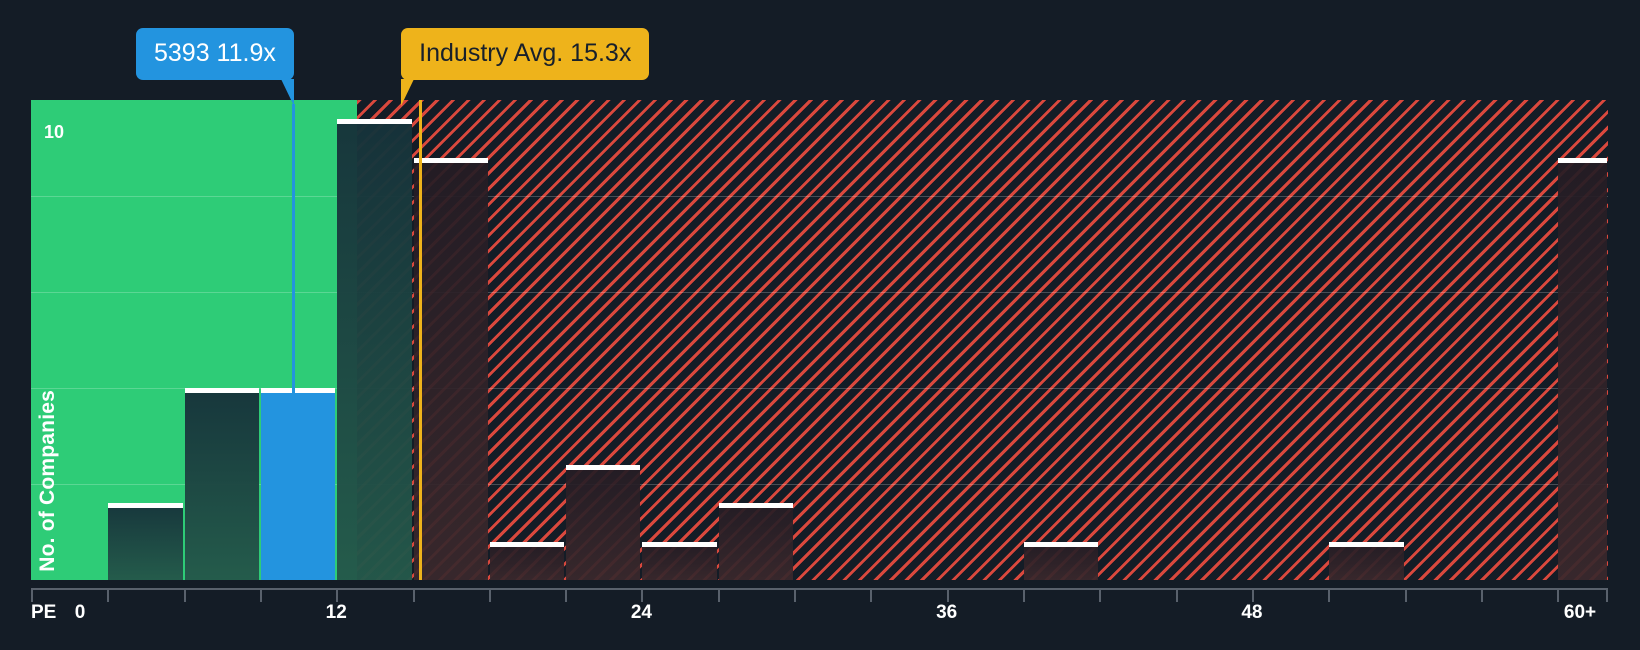  I want to click on company-marker-connector, so click(293, 342).